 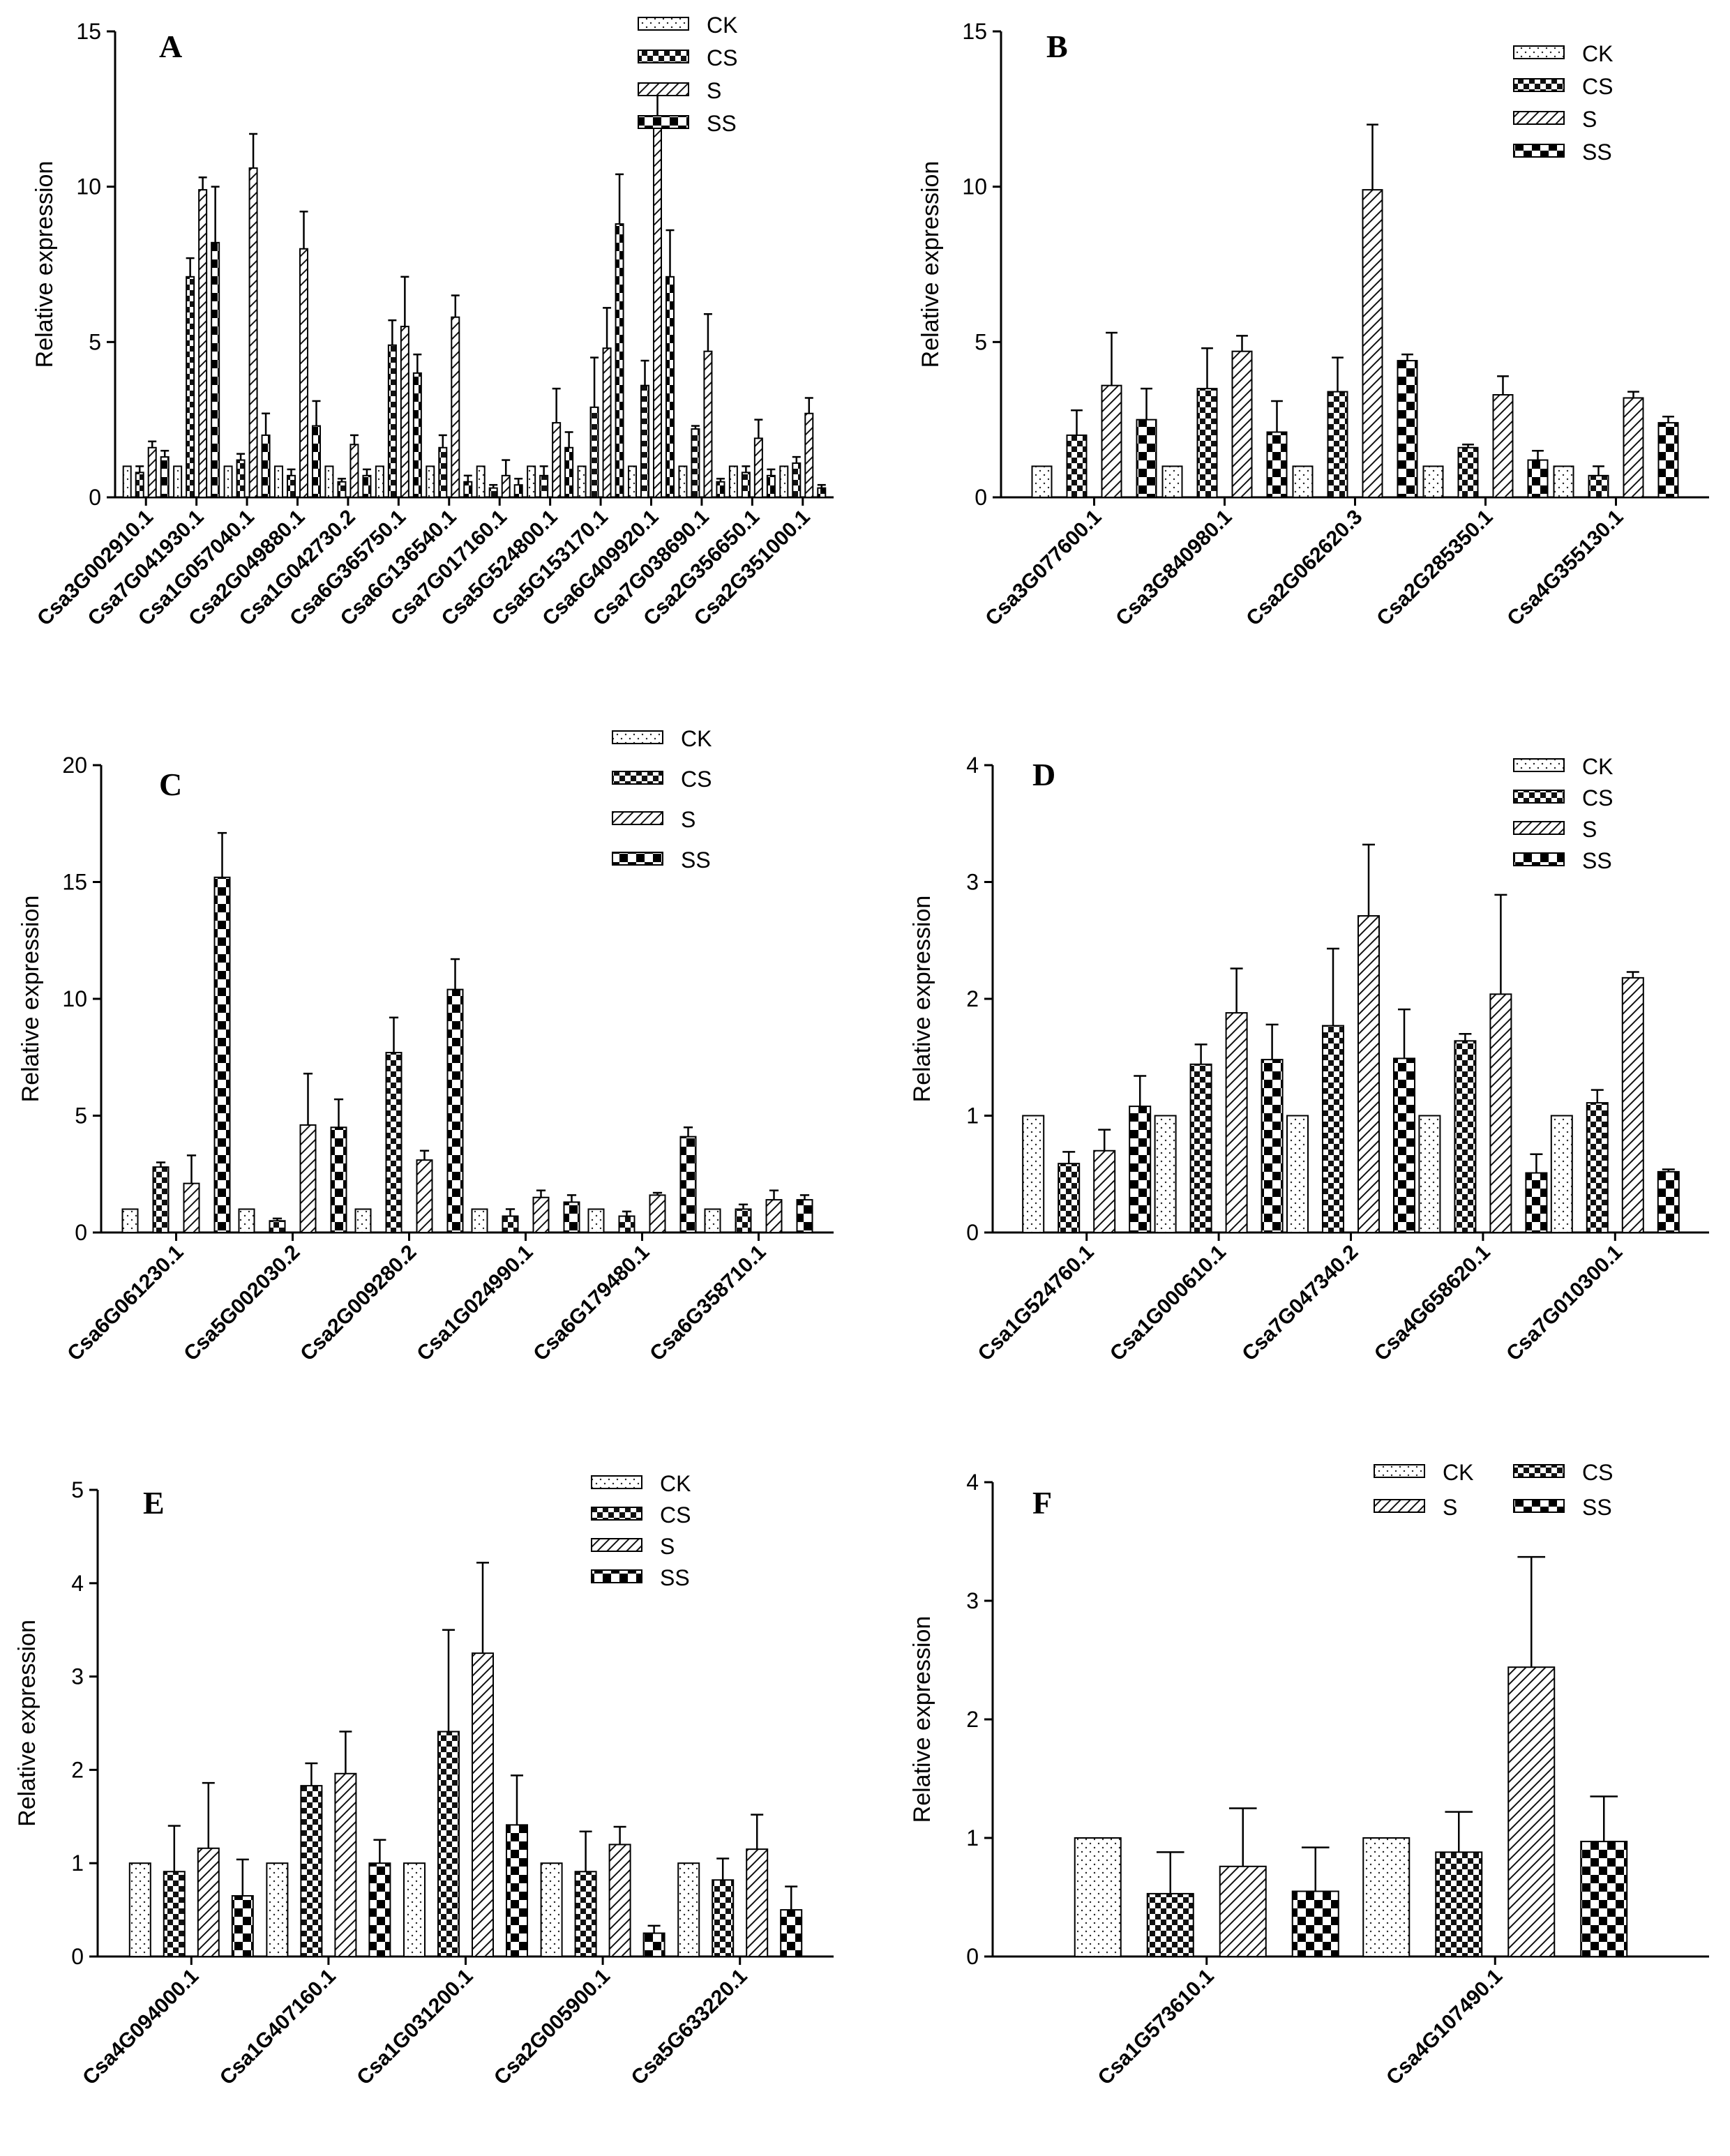 What do you see at coordinates (1597, 766) in the screenshot?
I see `legend-label-ck: CK` at bounding box center [1597, 766].